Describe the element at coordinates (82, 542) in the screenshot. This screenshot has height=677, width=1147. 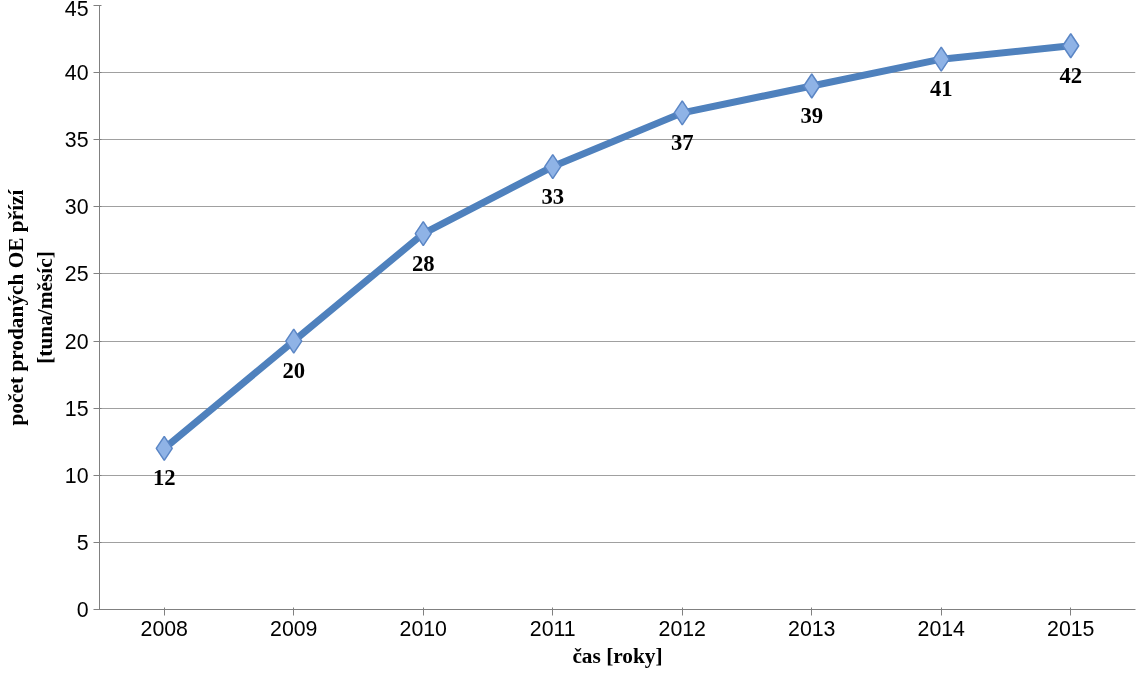
I see `y-tick-label: 5` at that location.